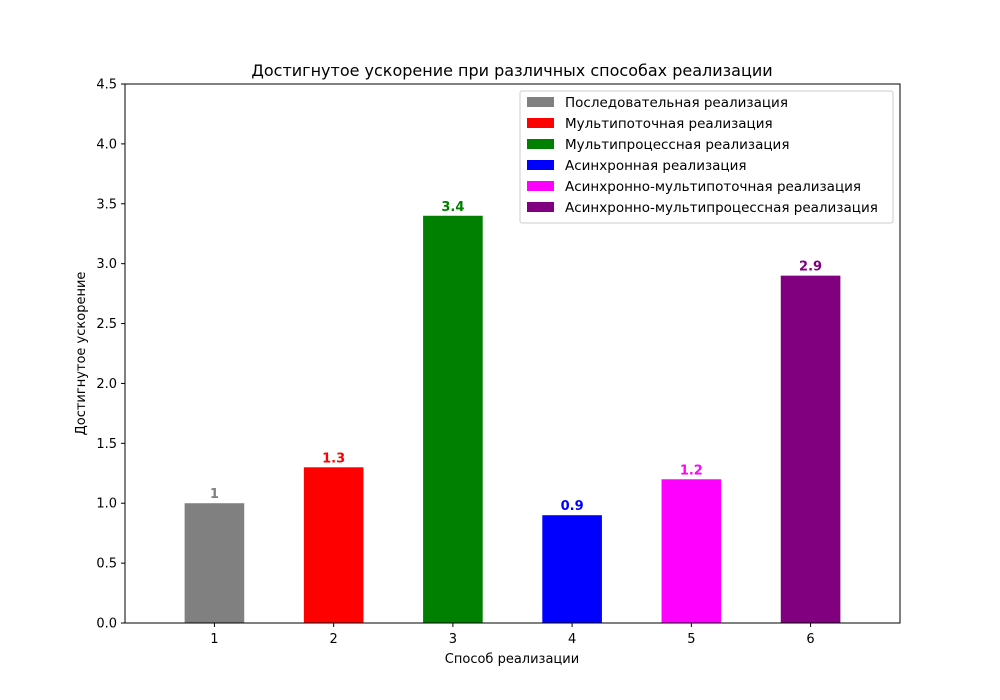 This screenshot has width=1000, height=700. I want to click on y-tick-label: 0.5, so click(106, 564).